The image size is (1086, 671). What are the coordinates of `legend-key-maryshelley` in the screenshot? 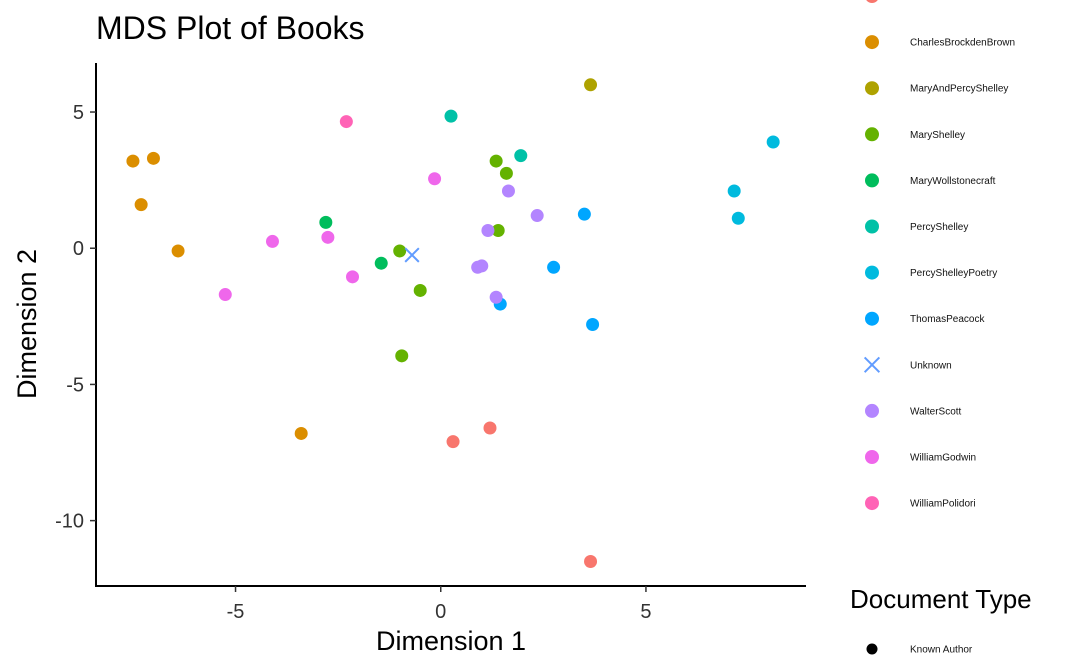 It's located at (872, 134).